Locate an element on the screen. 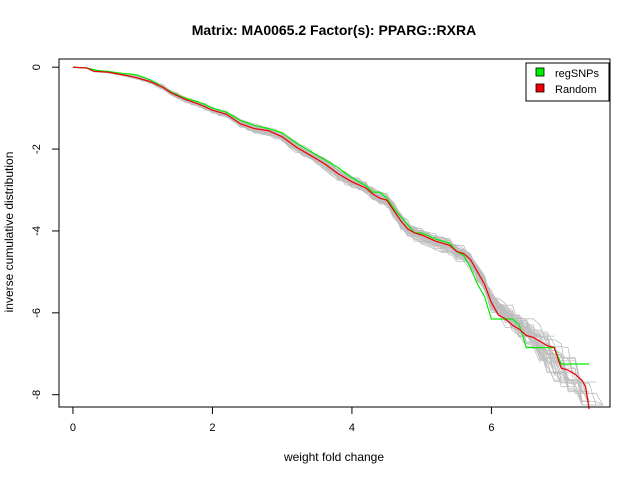 This screenshot has height=485, width=640. x-axis: 0 2 4 6 is located at coordinates (282, 420).